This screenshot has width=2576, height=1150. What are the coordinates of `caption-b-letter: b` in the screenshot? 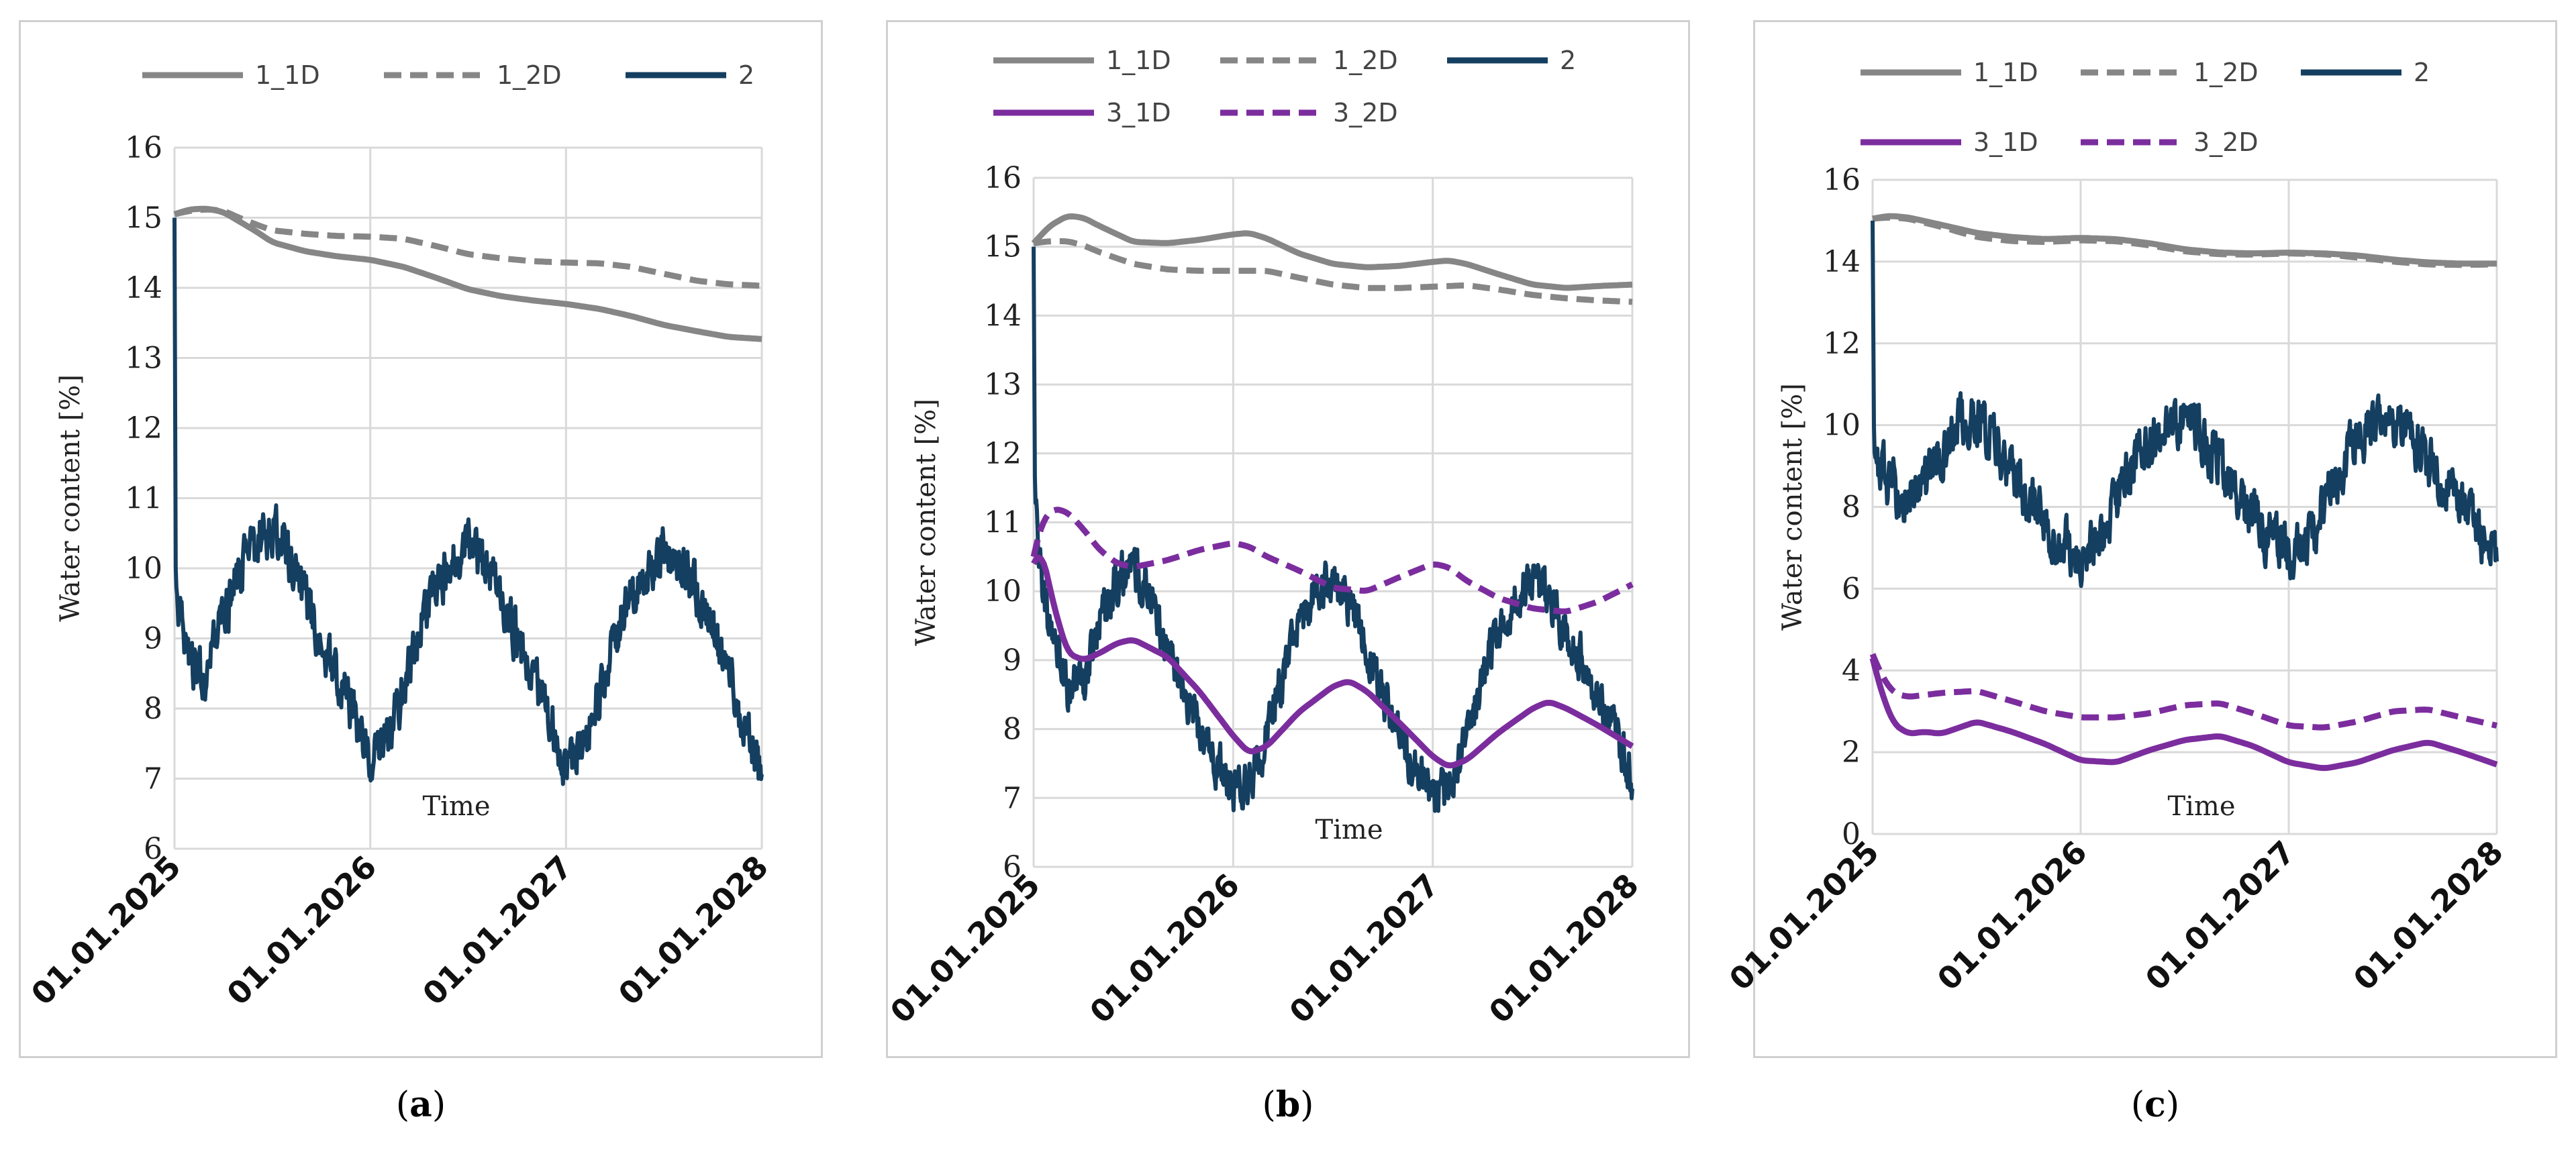 It's located at (1288, 1104).